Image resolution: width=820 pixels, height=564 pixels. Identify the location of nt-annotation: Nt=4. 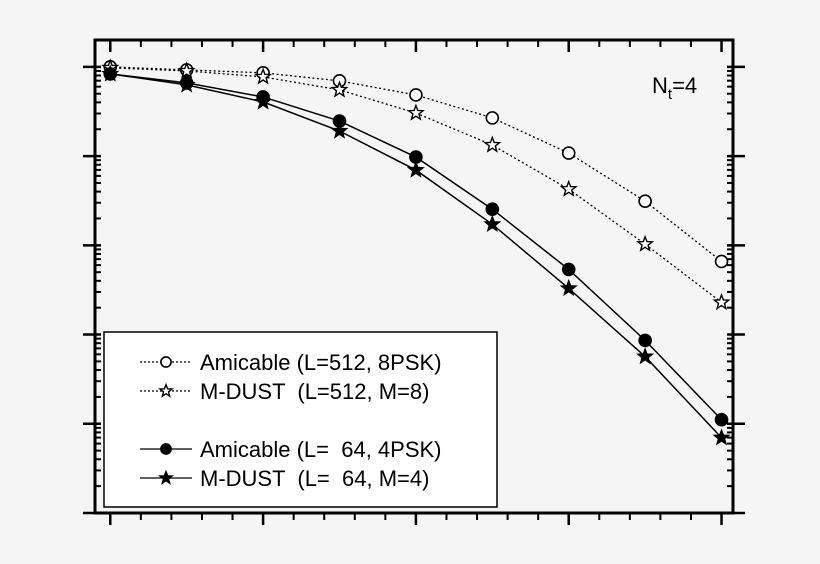
(674, 88).